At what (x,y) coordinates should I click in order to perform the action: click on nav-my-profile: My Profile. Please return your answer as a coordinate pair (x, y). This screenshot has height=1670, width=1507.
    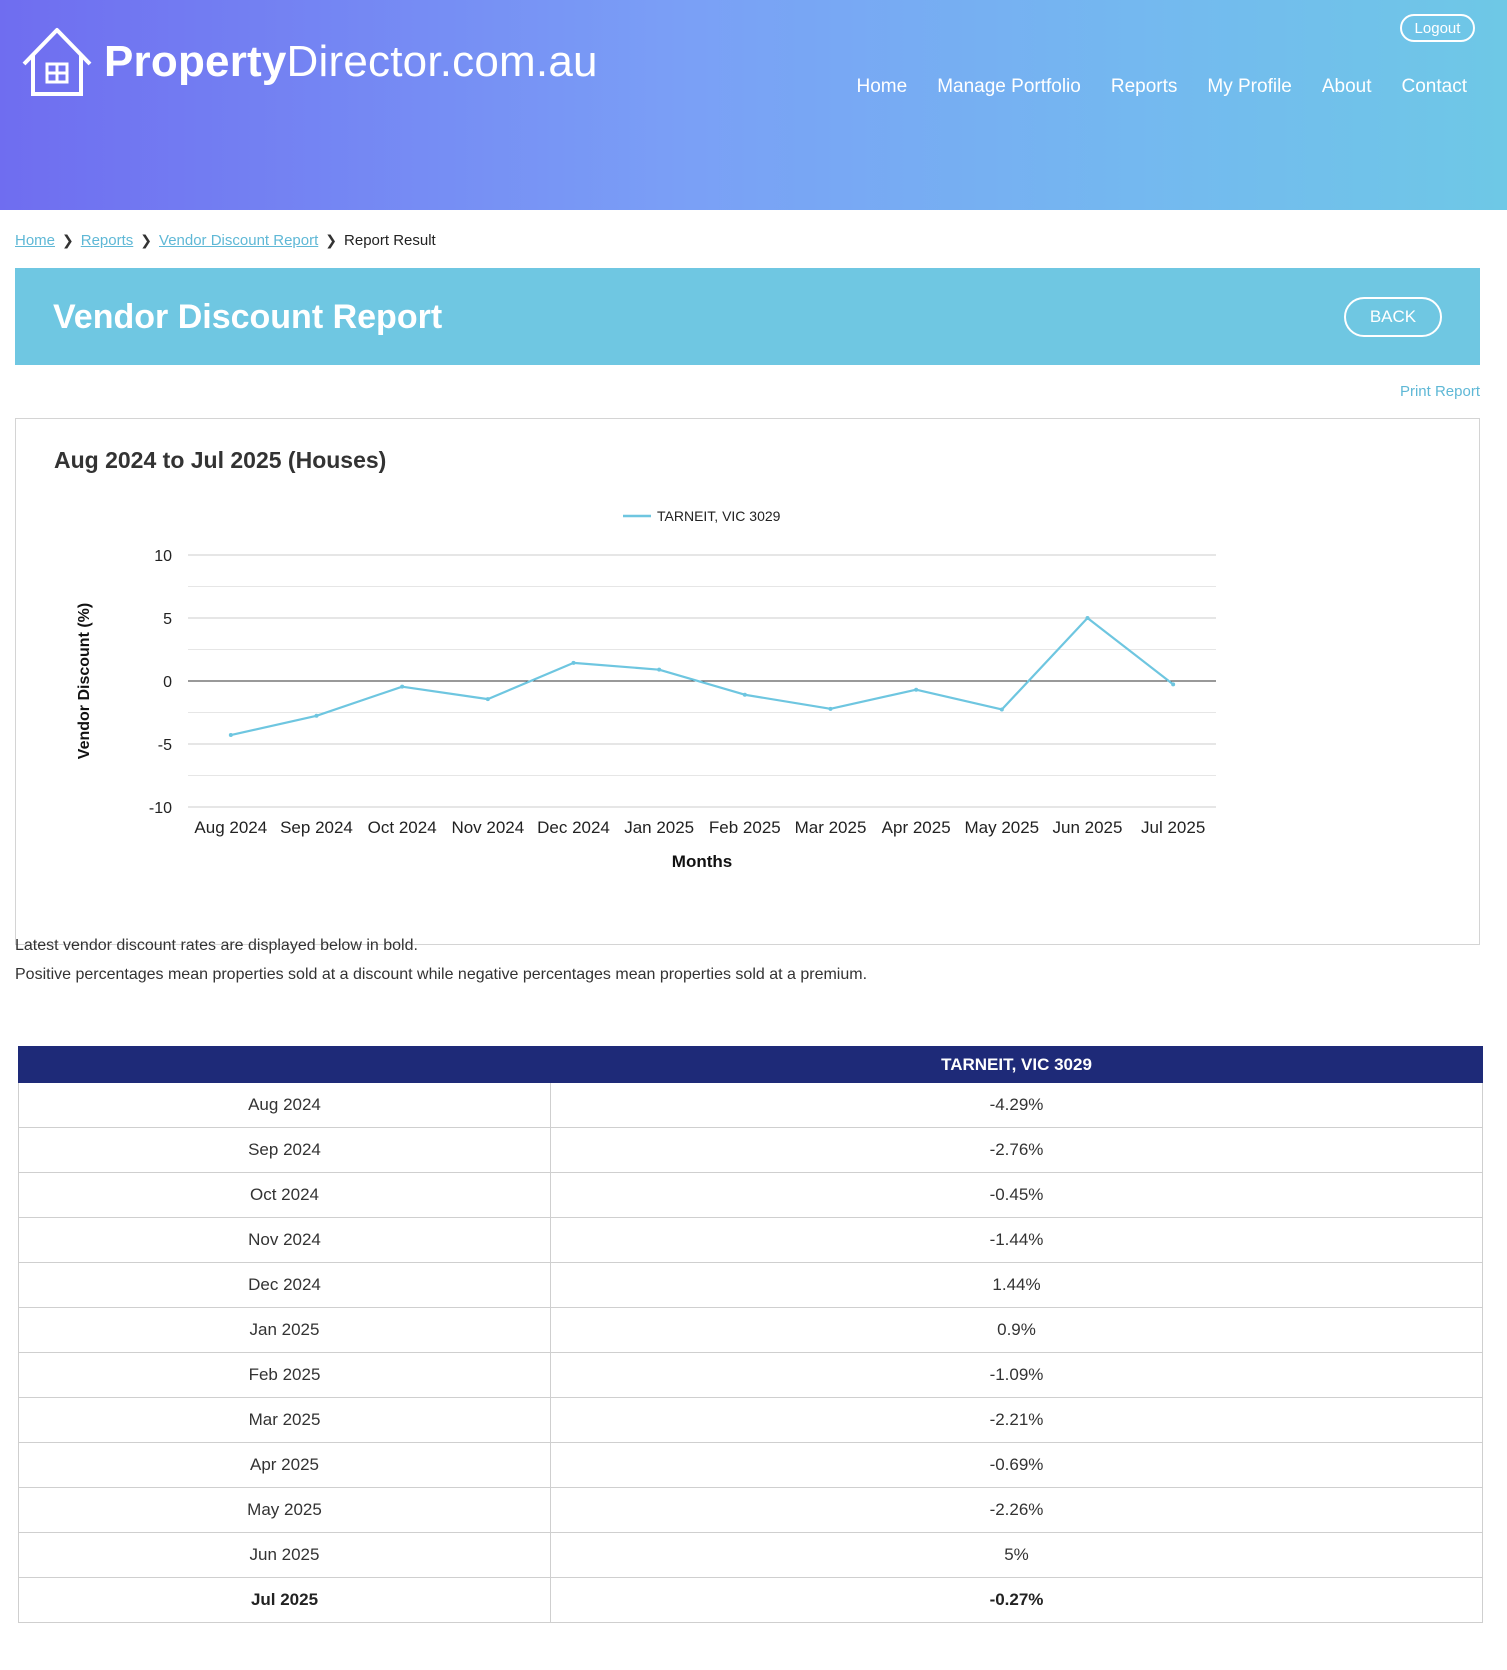
    Looking at the image, I should click on (1249, 86).